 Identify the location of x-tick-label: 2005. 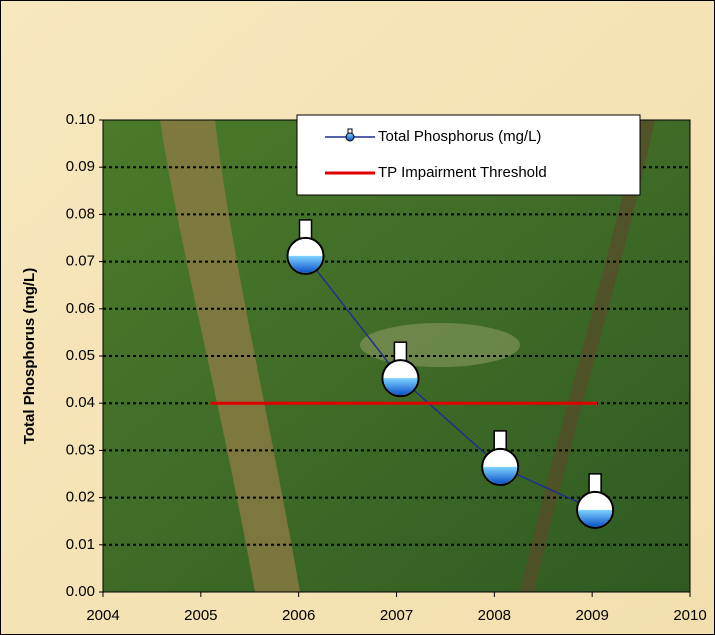
(200, 615).